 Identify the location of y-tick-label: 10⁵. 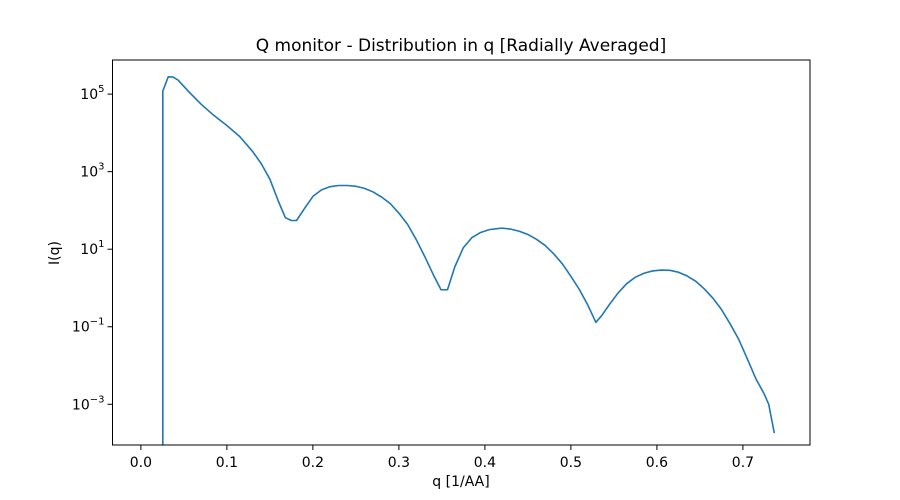
(92, 93).